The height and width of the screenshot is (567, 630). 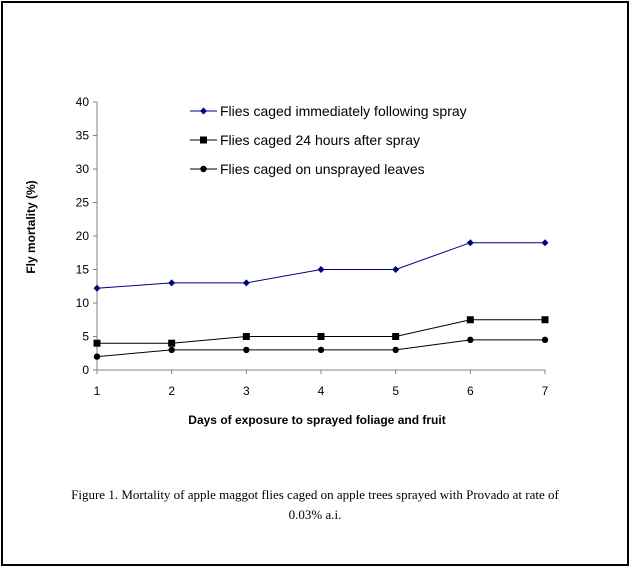 I want to click on x-tick-label: 3, so click(x=246, y=391).